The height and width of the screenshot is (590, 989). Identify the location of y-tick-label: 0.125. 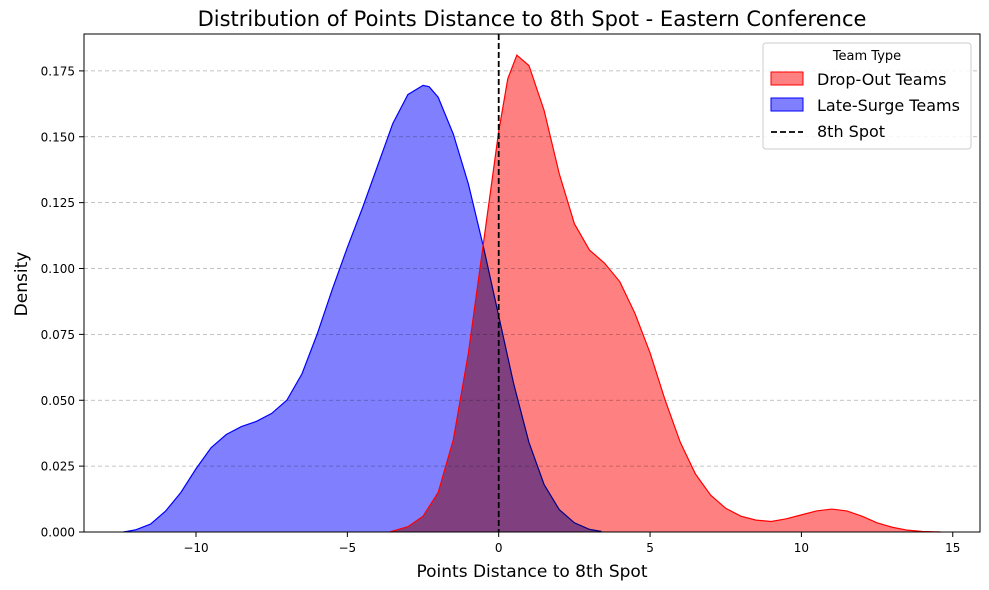
(58, 203).